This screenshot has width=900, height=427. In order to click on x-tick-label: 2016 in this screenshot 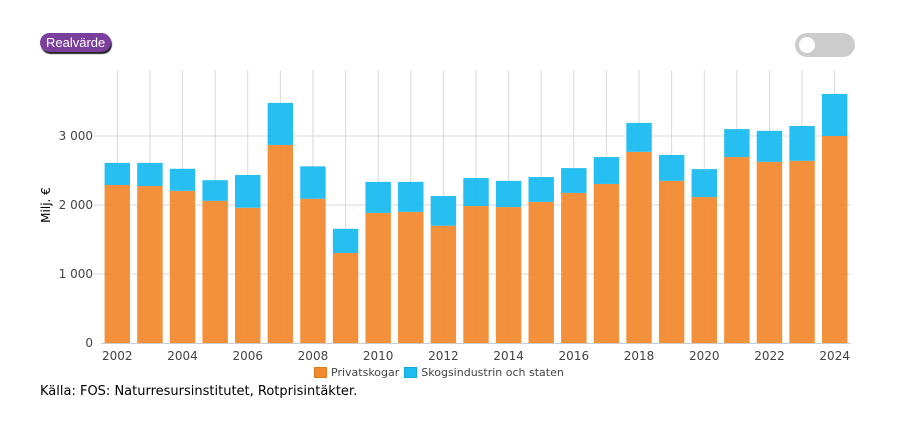, I will do `click(574, 356)`.